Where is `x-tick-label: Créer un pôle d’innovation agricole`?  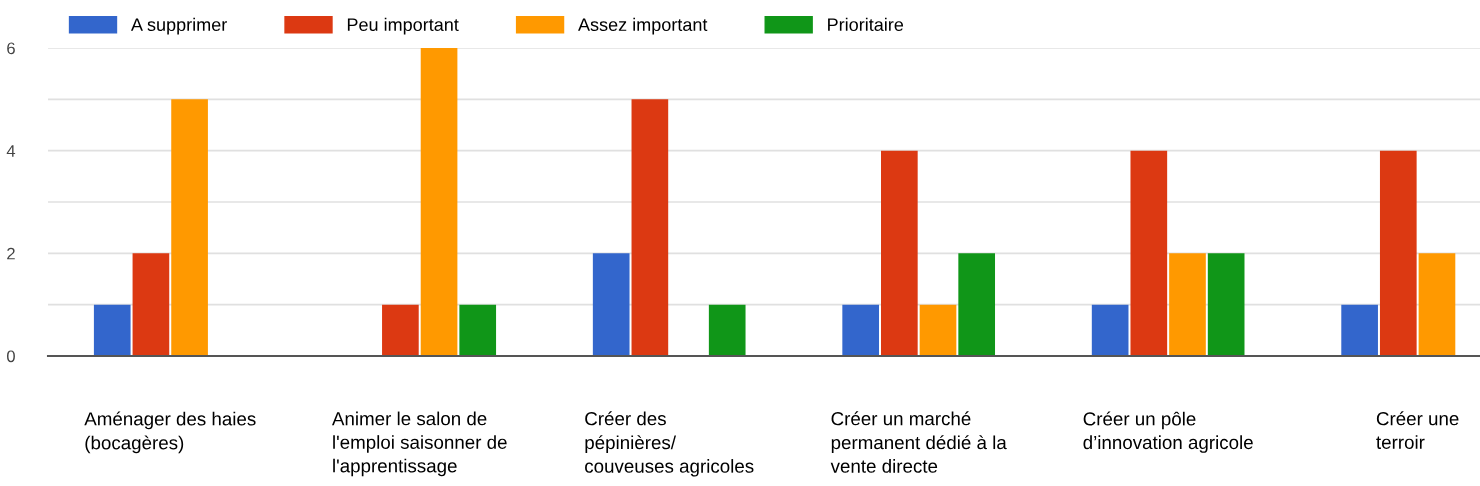 x-tick-label: Créer un pôle d’innovation agricole is located at coordinates (1168, 432).